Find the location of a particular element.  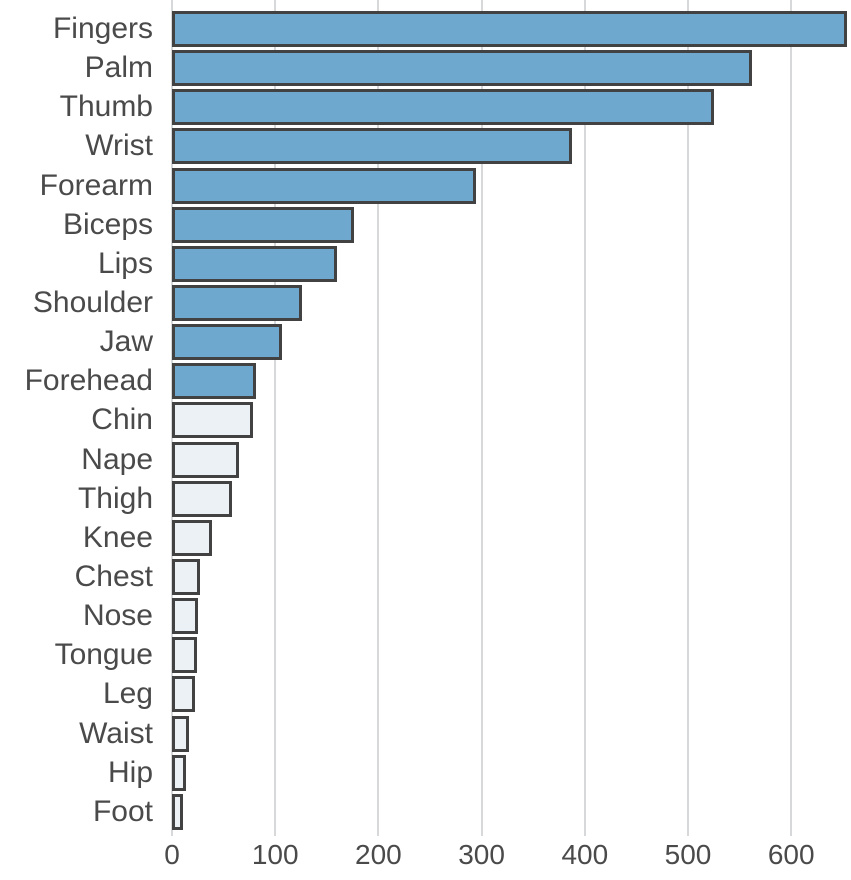

y-axis-label: Nose is located at coordinates (117, 615).